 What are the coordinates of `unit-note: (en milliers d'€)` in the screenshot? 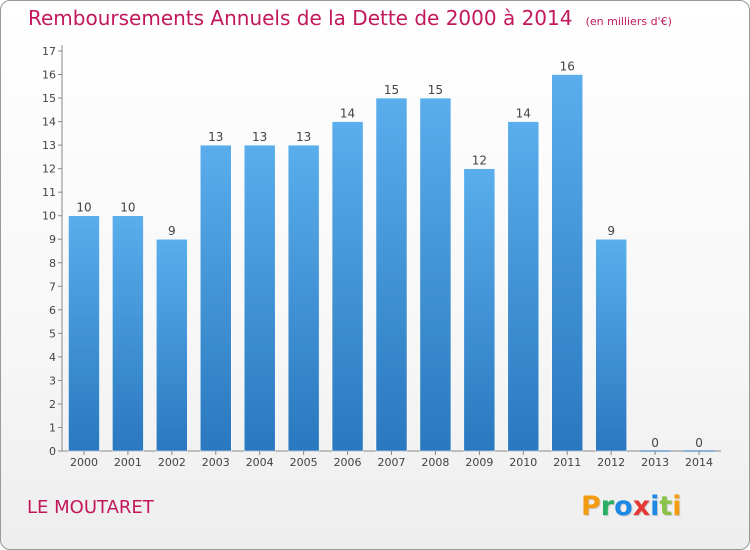 It's located at (628, 21).